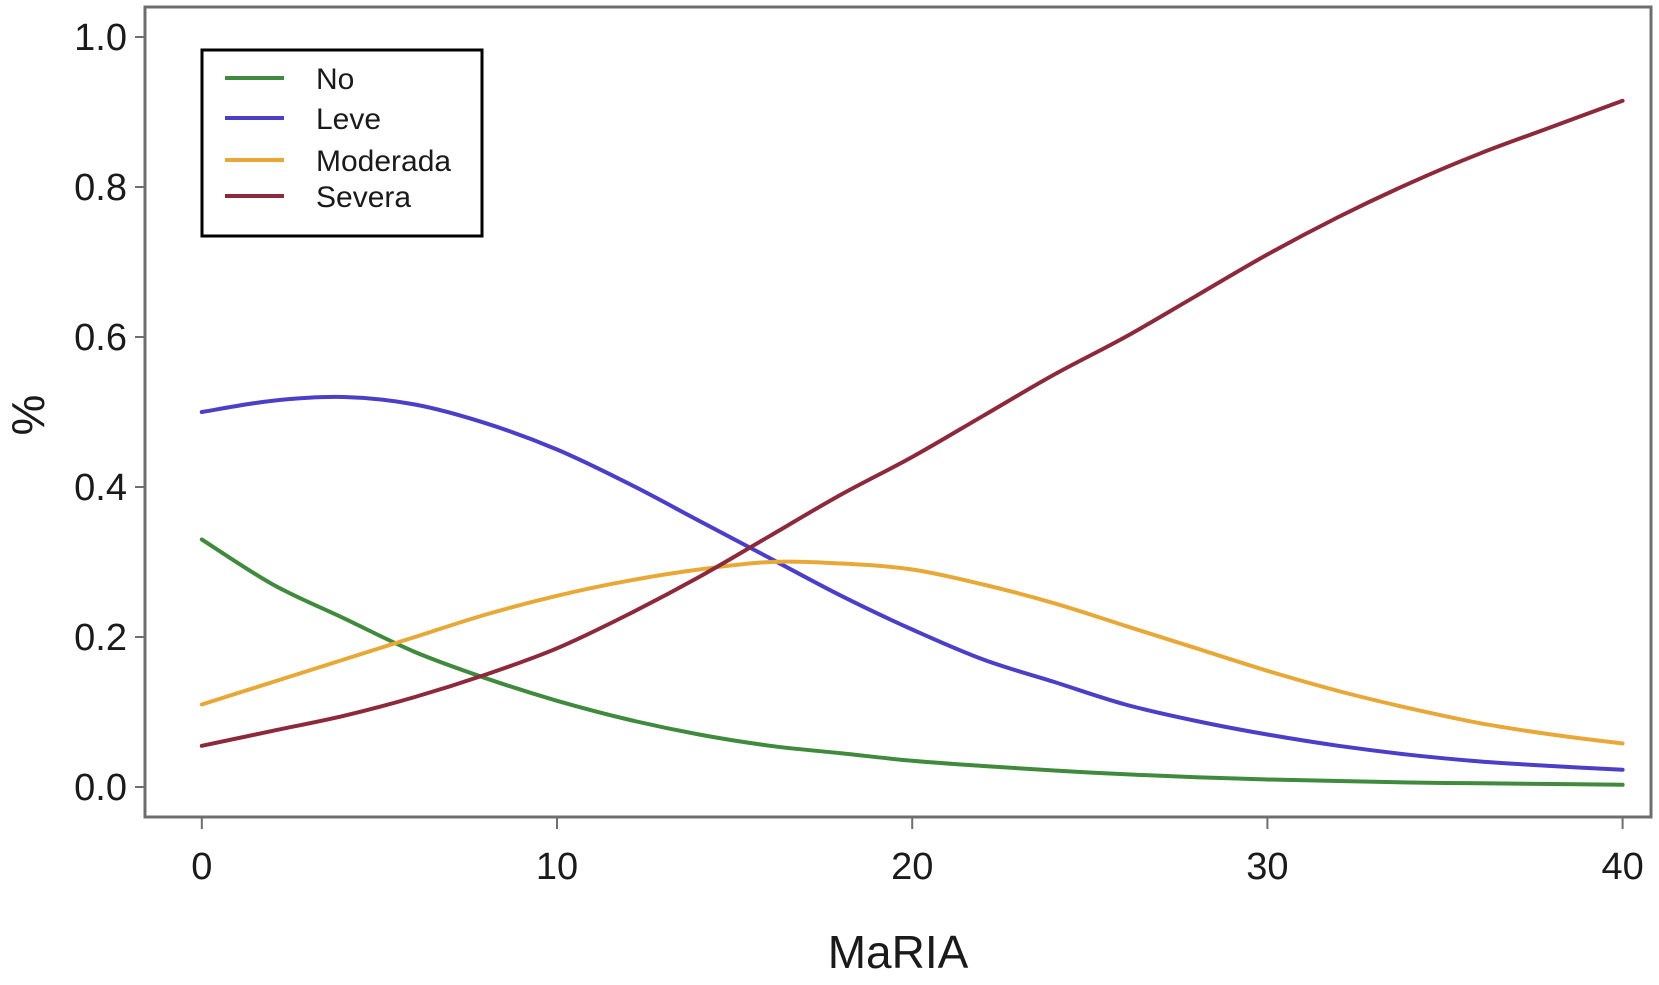 This screenshot has width=1659, height=985. Describe the element at coordinates (100, 338) in the screenshot. I see `y-tick-label: 0.6` at that location.